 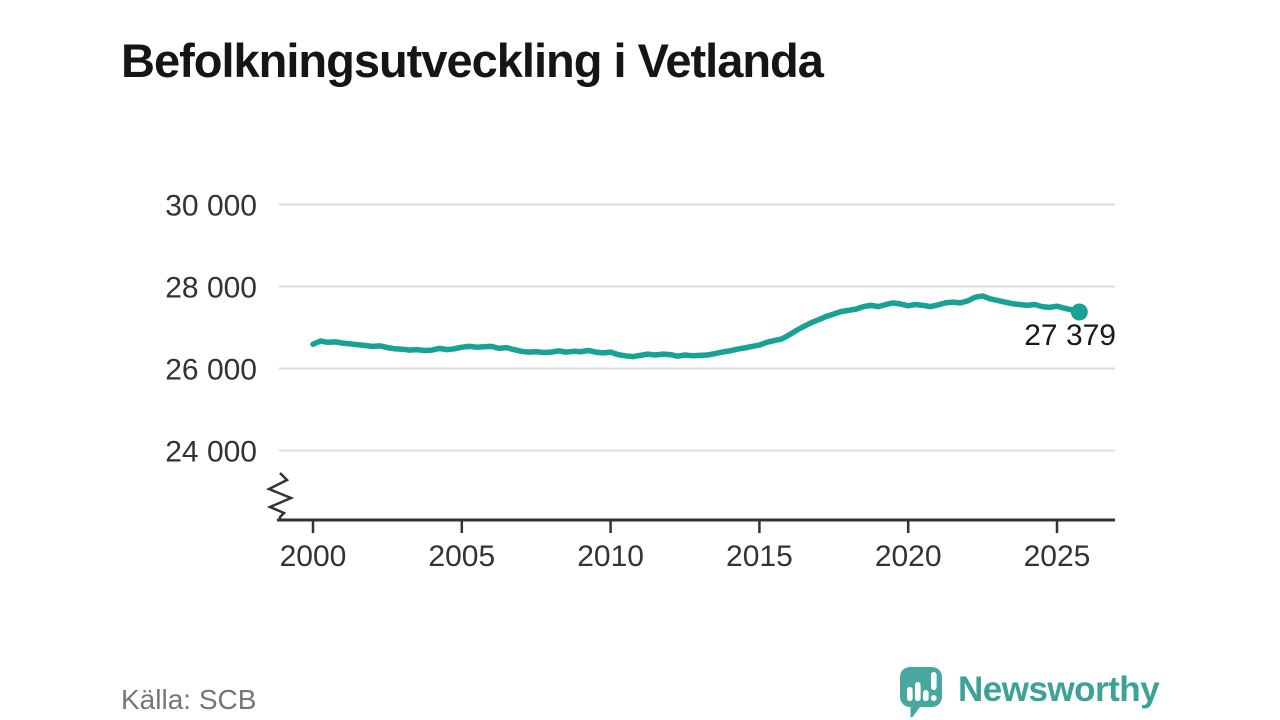 What do you see at coordinates (1059, 689) in the screenshot?
I see `newsworthy-wordmark: Newsworthy` at bounding box center [1059, 689].